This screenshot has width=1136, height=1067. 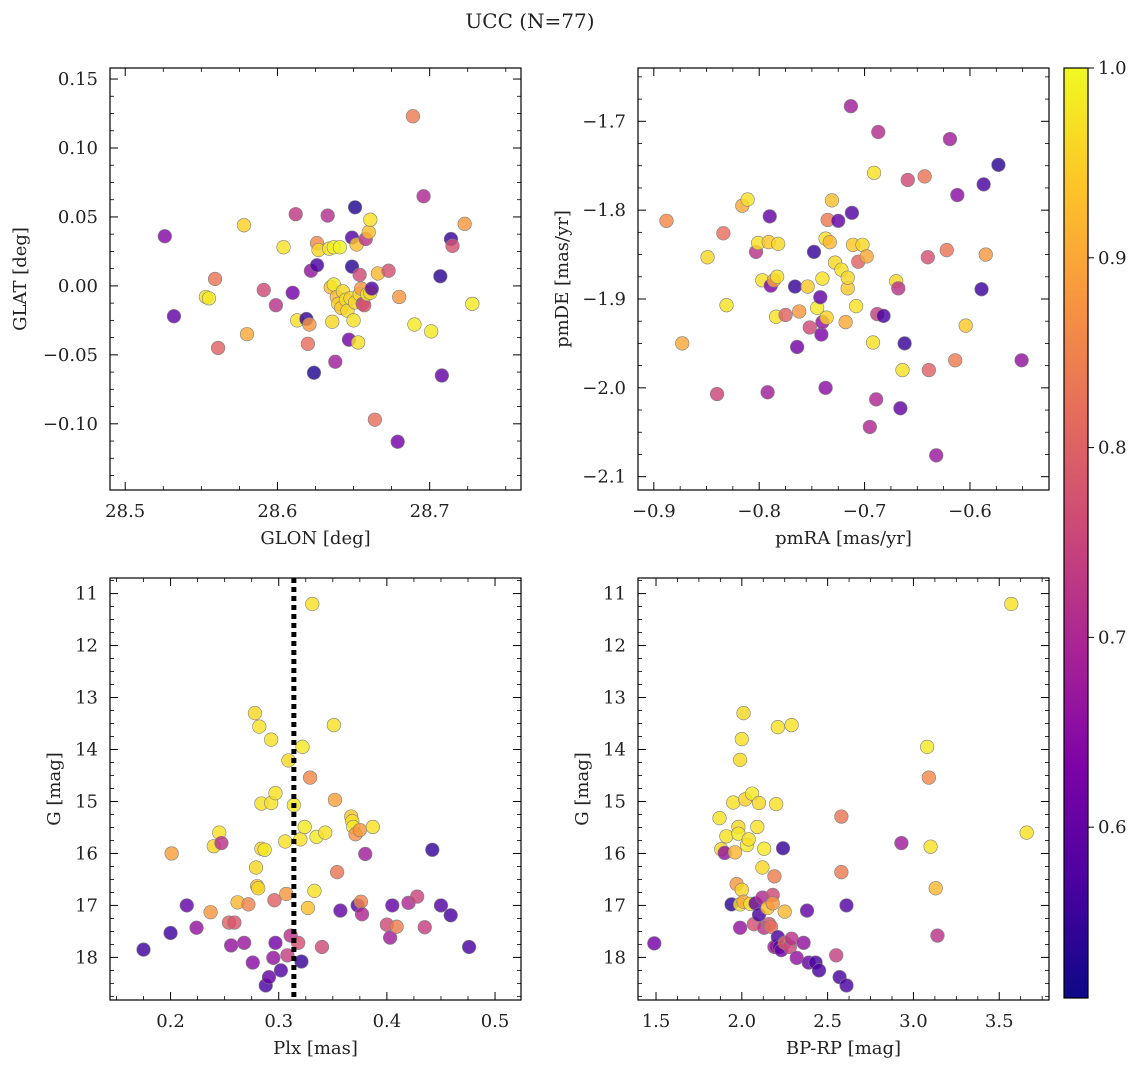 What do you see at coordinates (999, 1021) in the screenshot?
I see `x-tick-label: 3.5` at bounding box center [999, 1021].